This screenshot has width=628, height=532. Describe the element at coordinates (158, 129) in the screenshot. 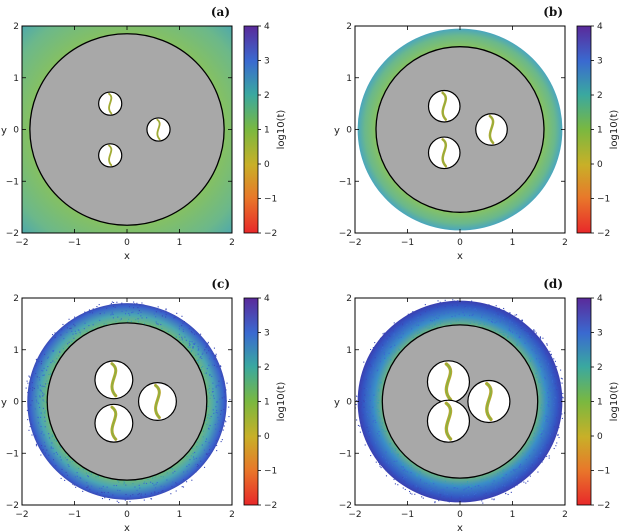

I see `filament-core` at that location.